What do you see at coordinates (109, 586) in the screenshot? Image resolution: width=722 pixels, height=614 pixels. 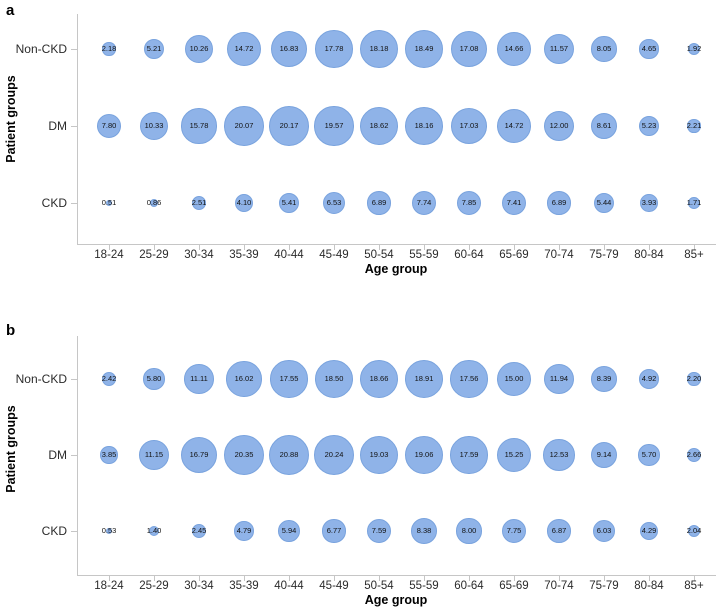 I see `x-tick-label: 18-24` at bounding box center [109, 586].